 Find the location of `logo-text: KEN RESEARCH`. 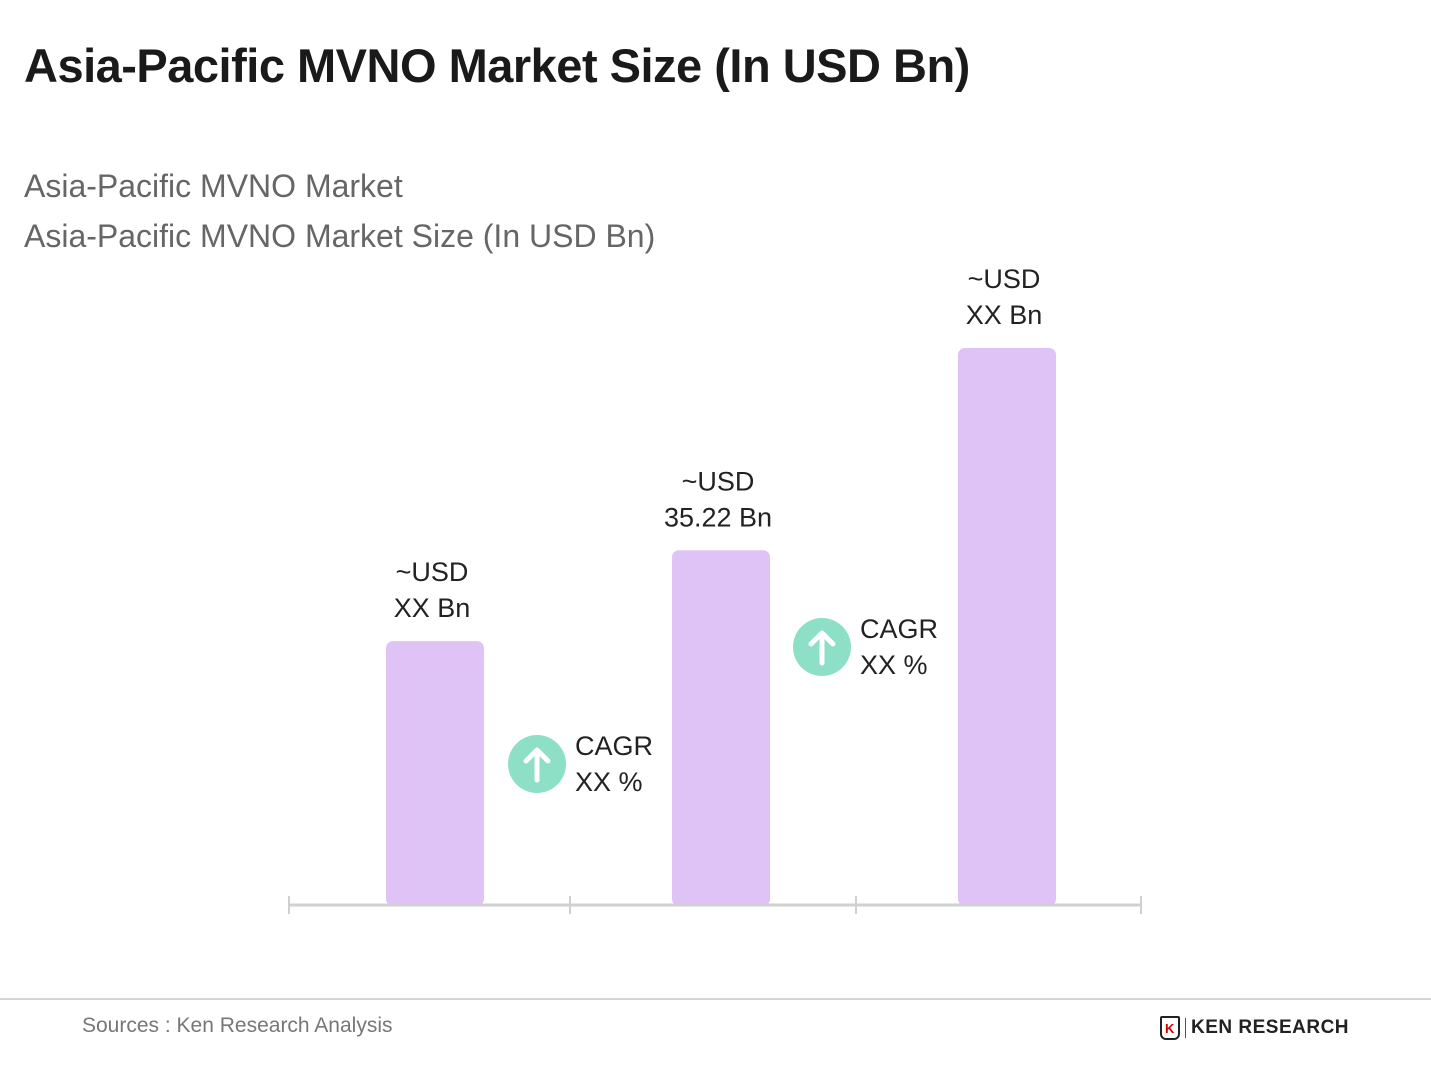

logo-text: KEN RESEARCH is located at coordinates (1270, 1027).